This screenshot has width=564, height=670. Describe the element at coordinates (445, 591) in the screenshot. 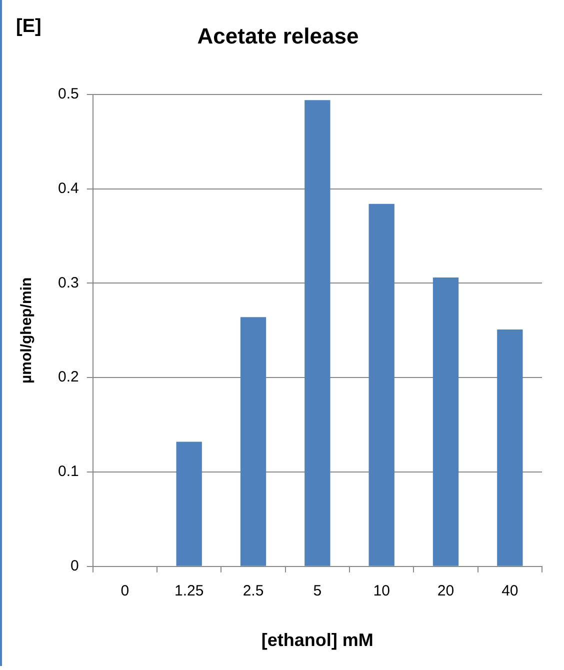

I see `x-tick-label: 20` at that location.